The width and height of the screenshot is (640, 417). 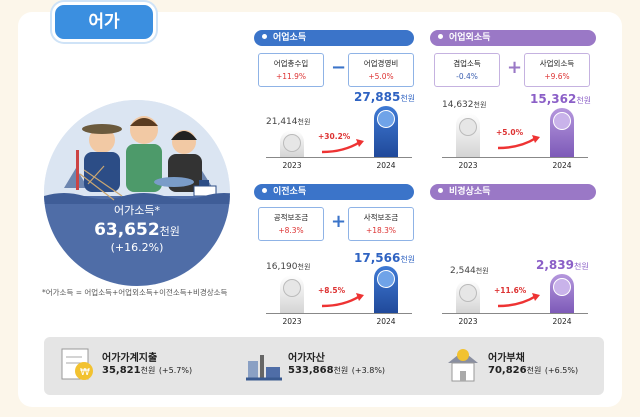 I want to click on irregular-2024-value: 2,839천원, so click(x=562, y=265).